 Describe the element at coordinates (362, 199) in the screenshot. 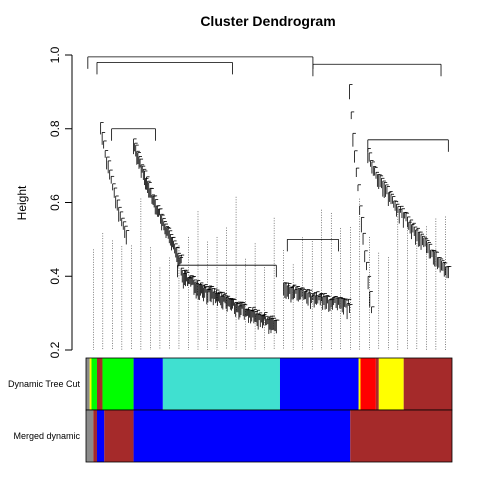

I see `red-descent` at that location.